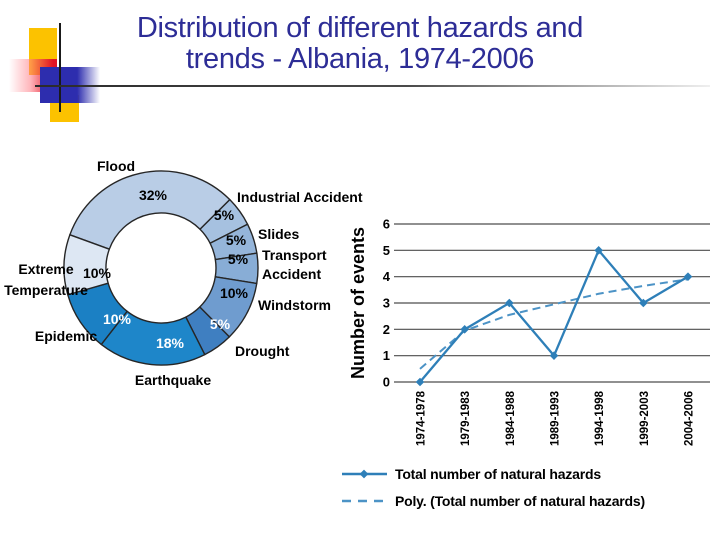 This screenshot has height=540, width=720. I want to click on donut-chart, so click(161, 268).